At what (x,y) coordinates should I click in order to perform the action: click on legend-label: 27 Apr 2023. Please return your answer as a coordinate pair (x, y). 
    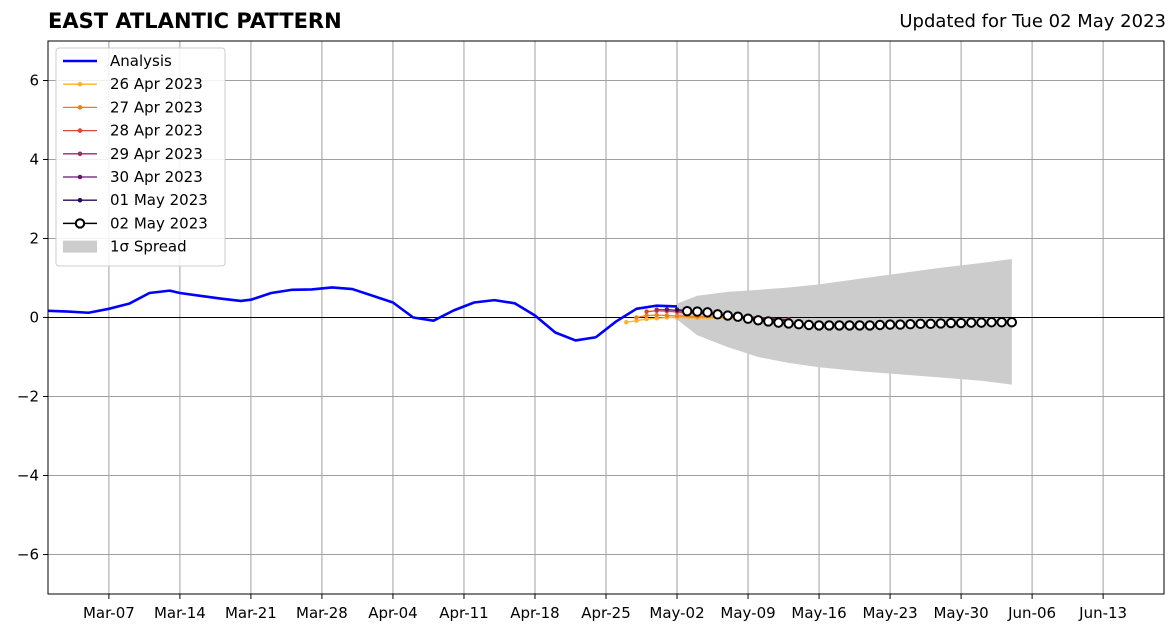
    Looking at the image, I should click on (156, 107).